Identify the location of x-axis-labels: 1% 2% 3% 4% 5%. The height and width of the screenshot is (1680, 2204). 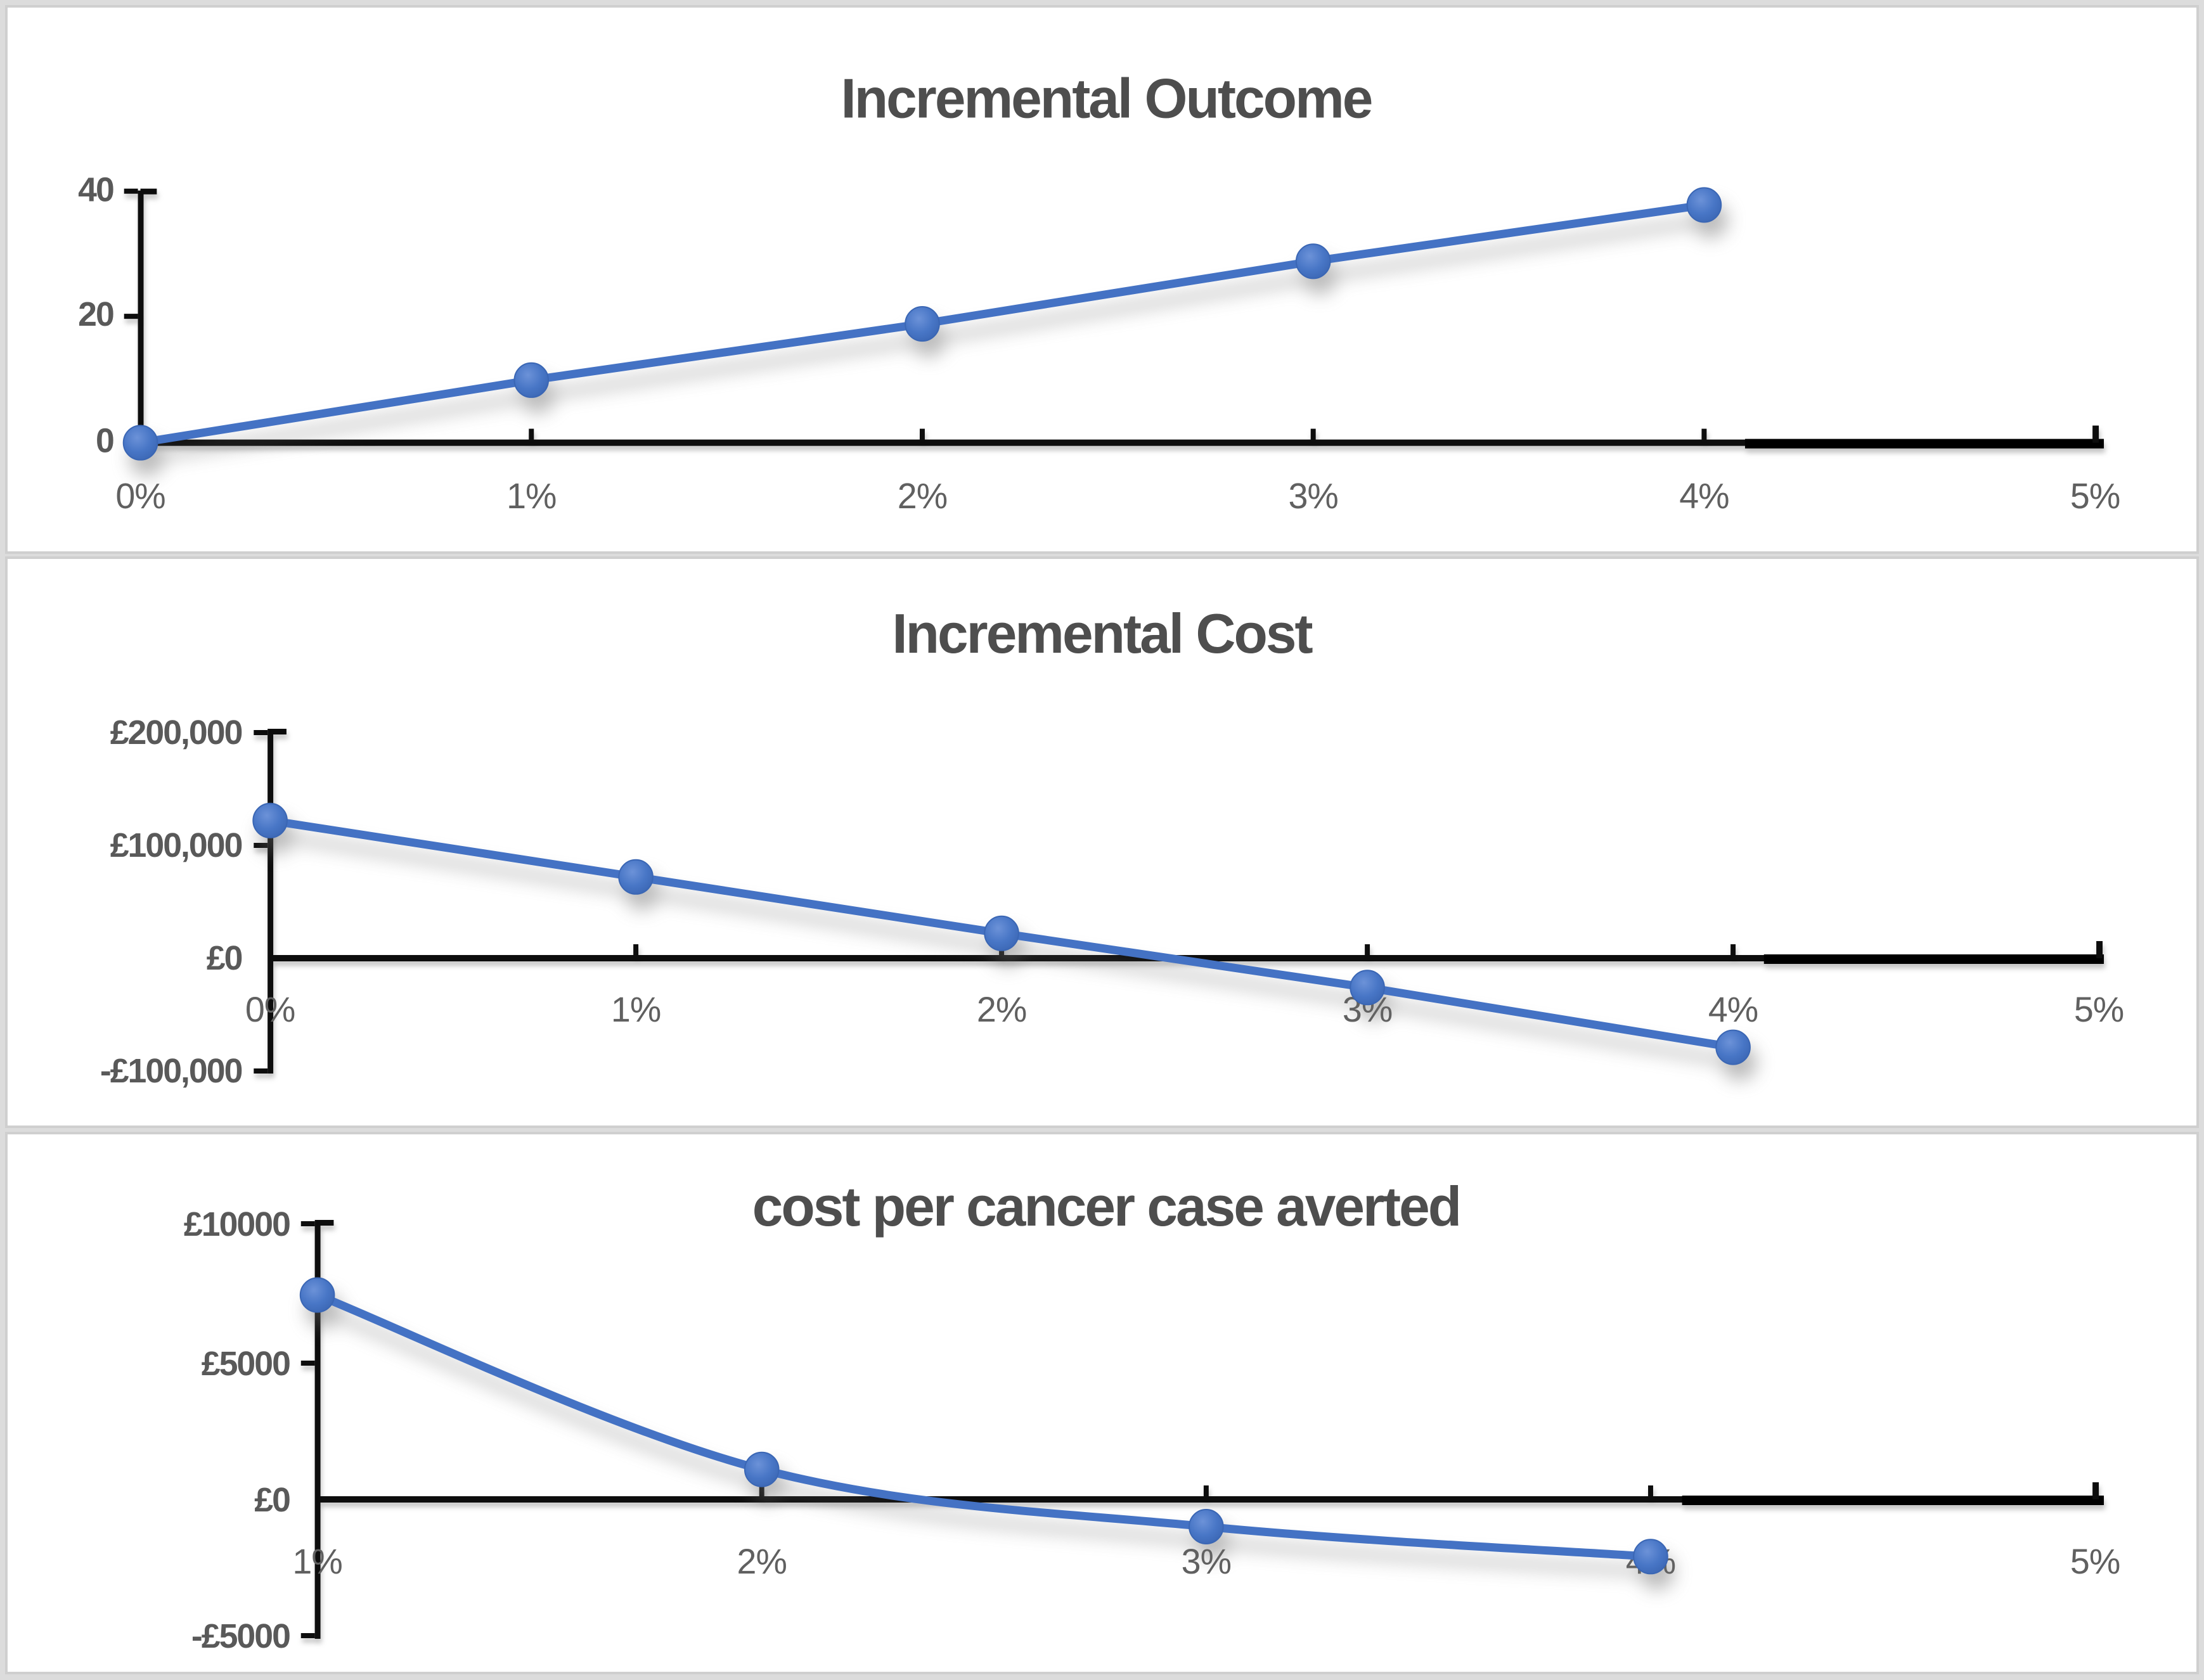
(1206, 1561).